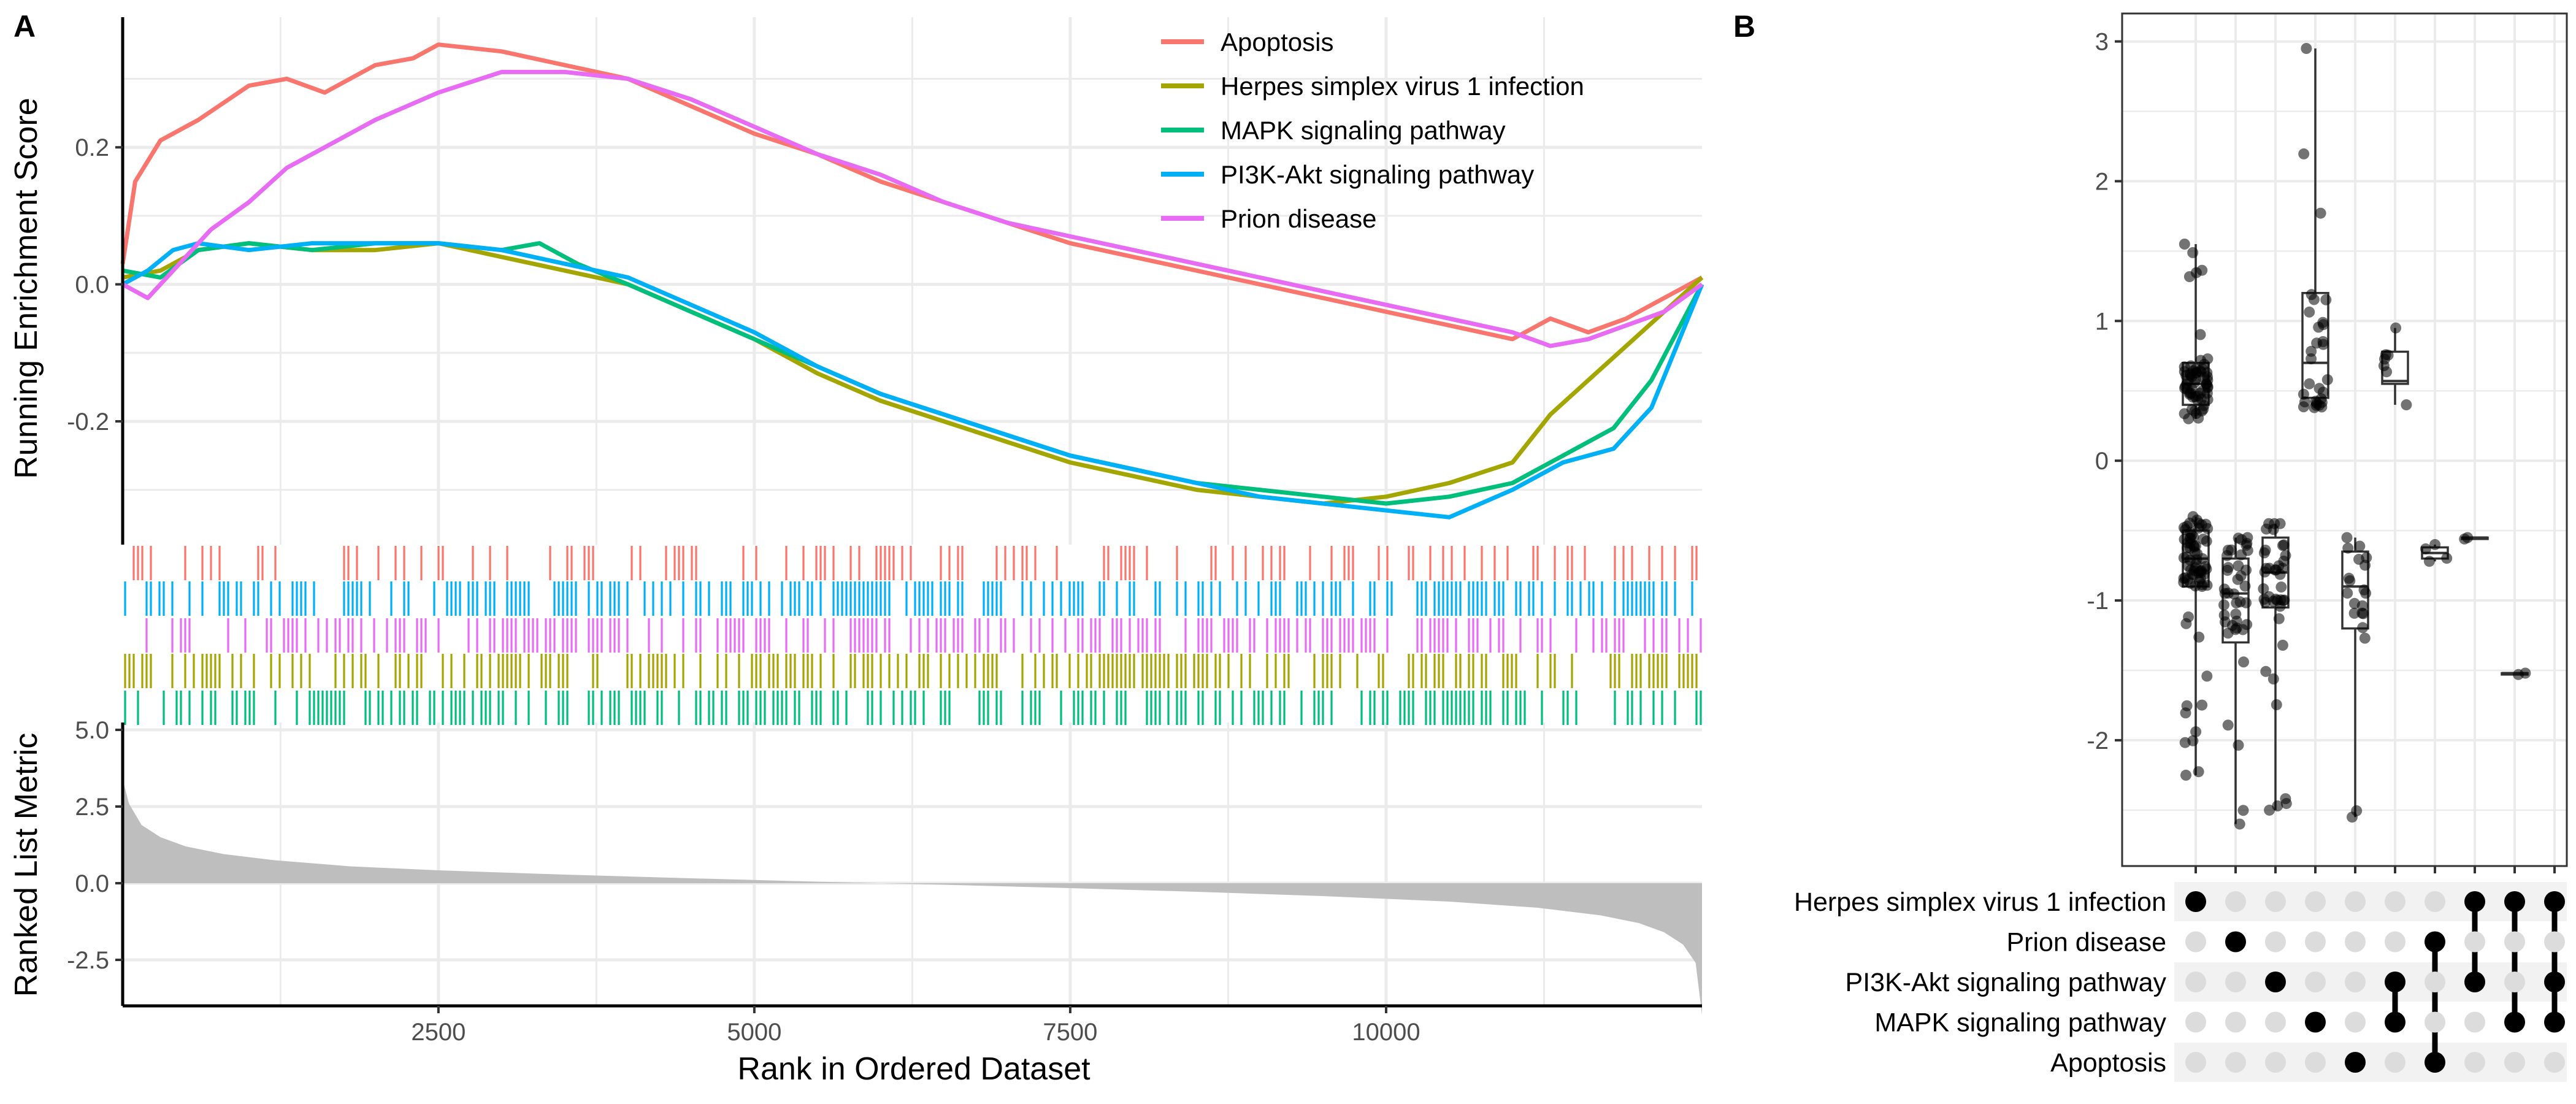 The image size is (2576, 1104). I want to click on es-series-line, so click(913, 373).